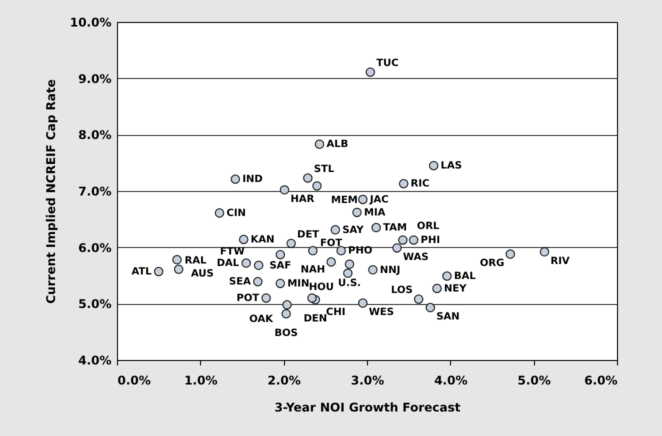  What do you see at coordinates (261, 319) in the screenshot?
I see `annotation: OAK` at bounding box center [261, 319].